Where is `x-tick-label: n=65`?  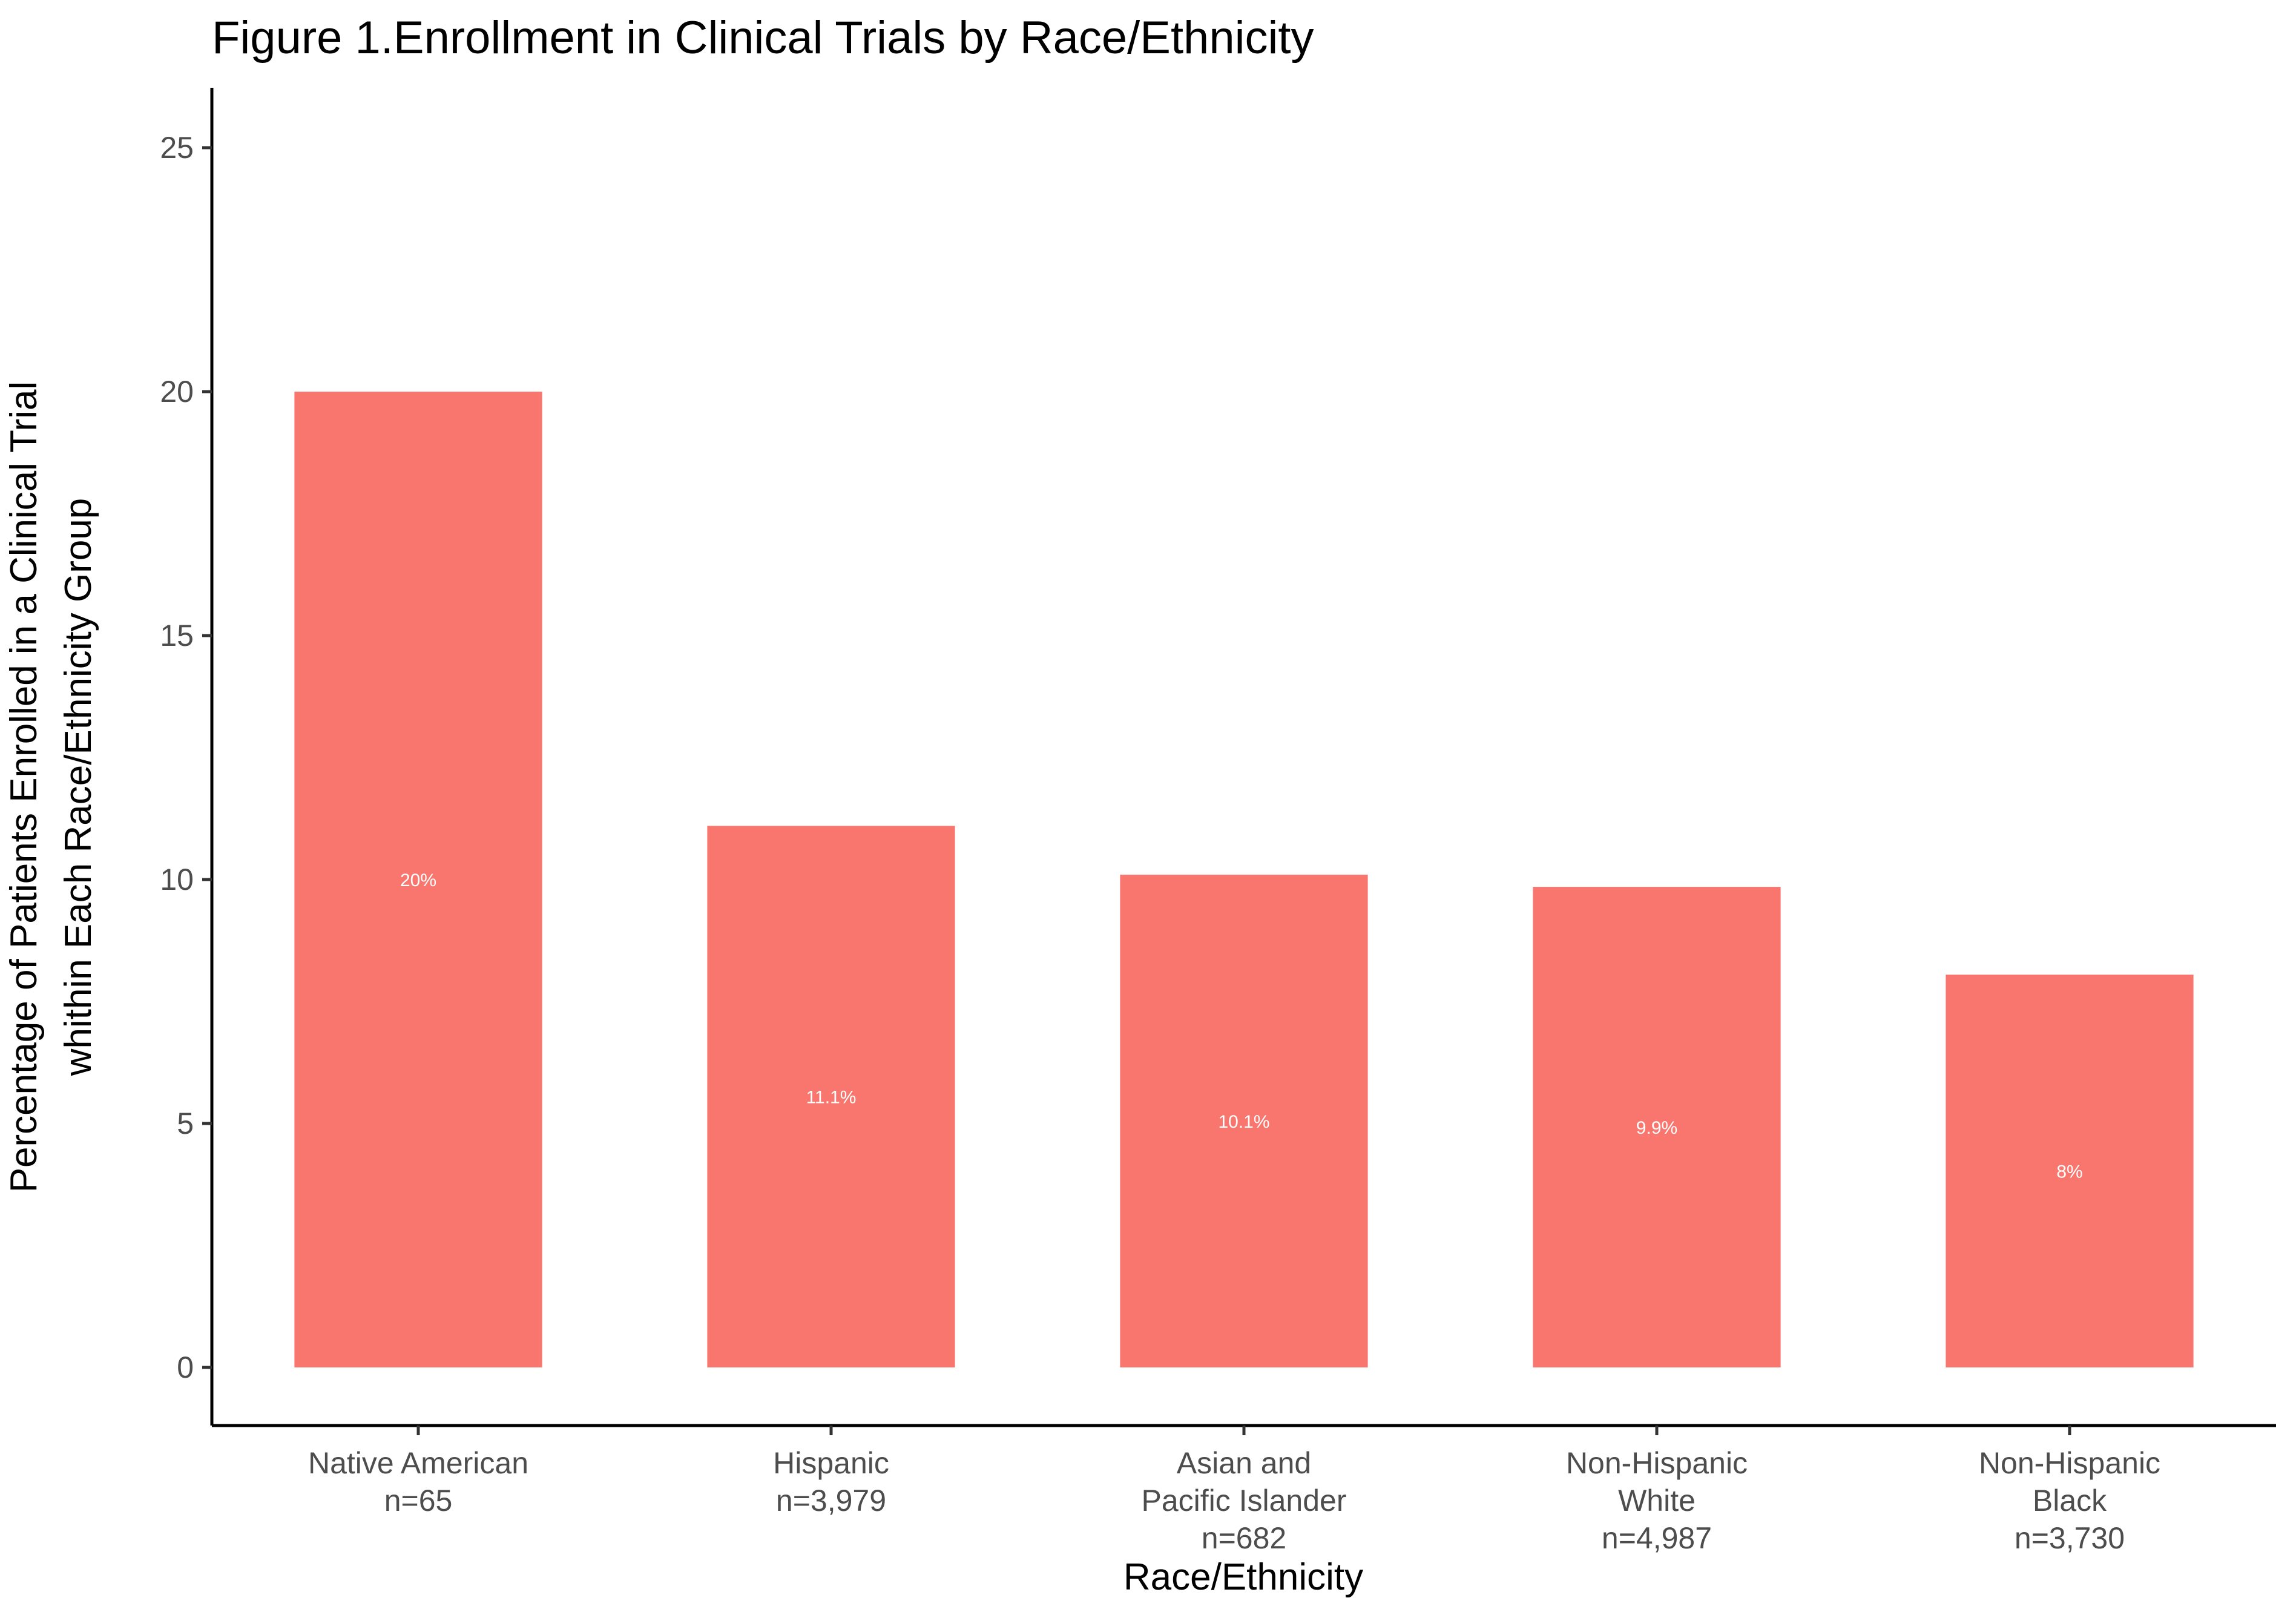
x-tick-label: n=65 is located at coordinates (419, 1501).